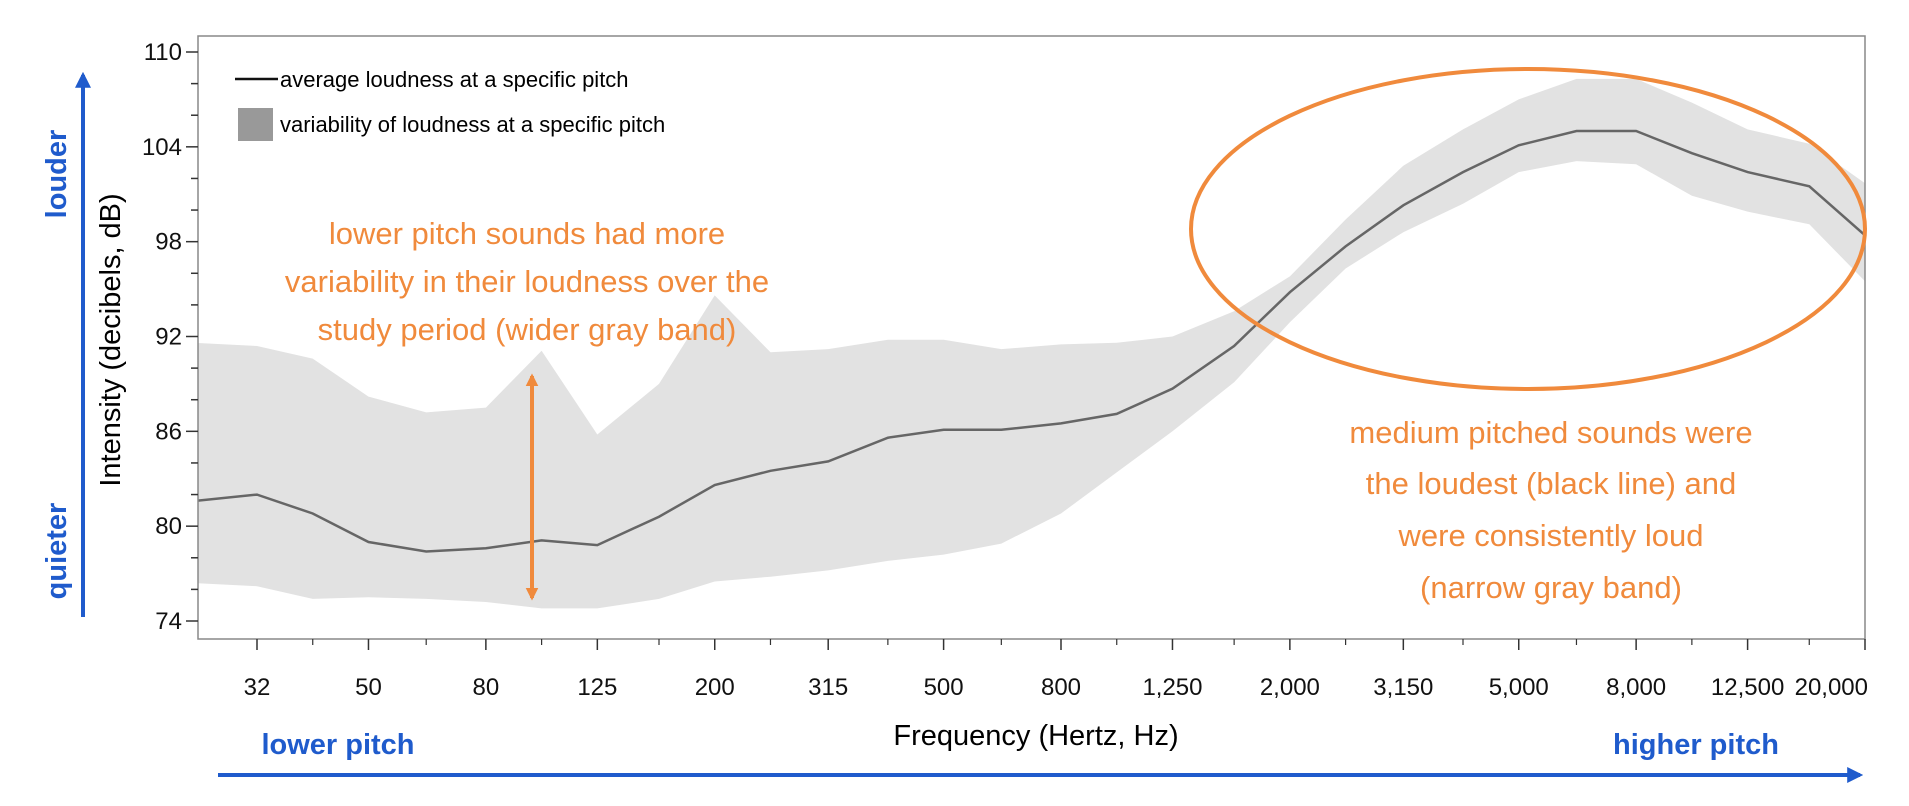 This screenshot has height=806, width=1909. What do you see at coordinates (111, 339) in the screenshot?
I see `y-axis-title: Intensity (decibels, dB)` at bounding box center [111, 339].